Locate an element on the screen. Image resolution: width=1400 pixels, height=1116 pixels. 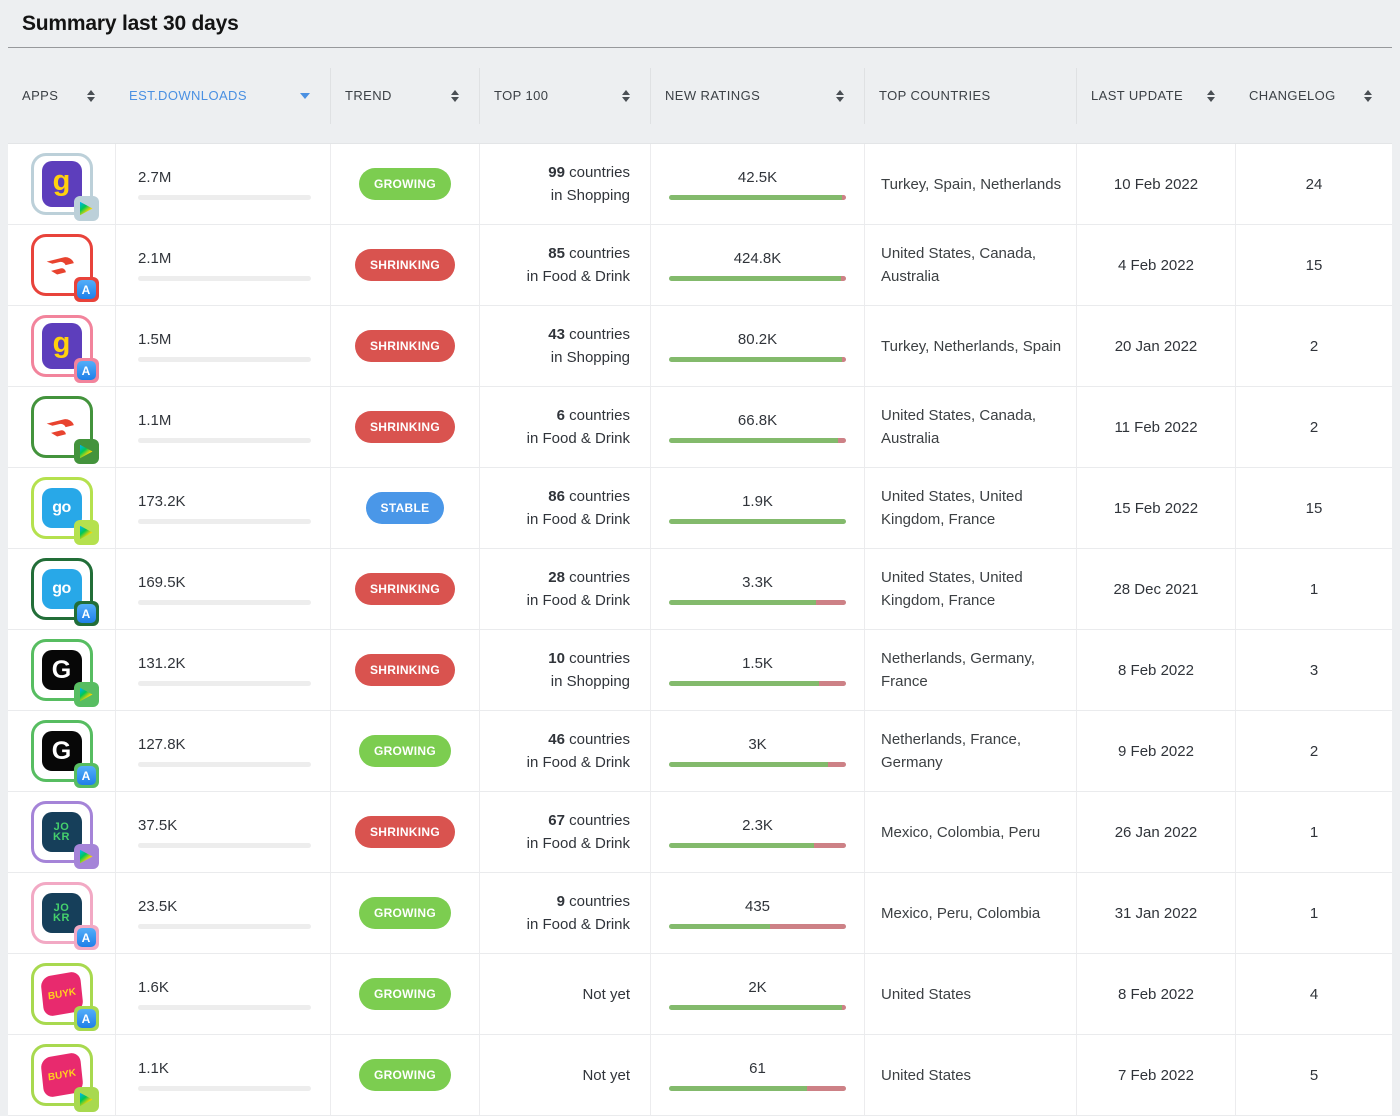
app-icon-buyk-appstore: BUYK A is located at coordinates (64, 997).